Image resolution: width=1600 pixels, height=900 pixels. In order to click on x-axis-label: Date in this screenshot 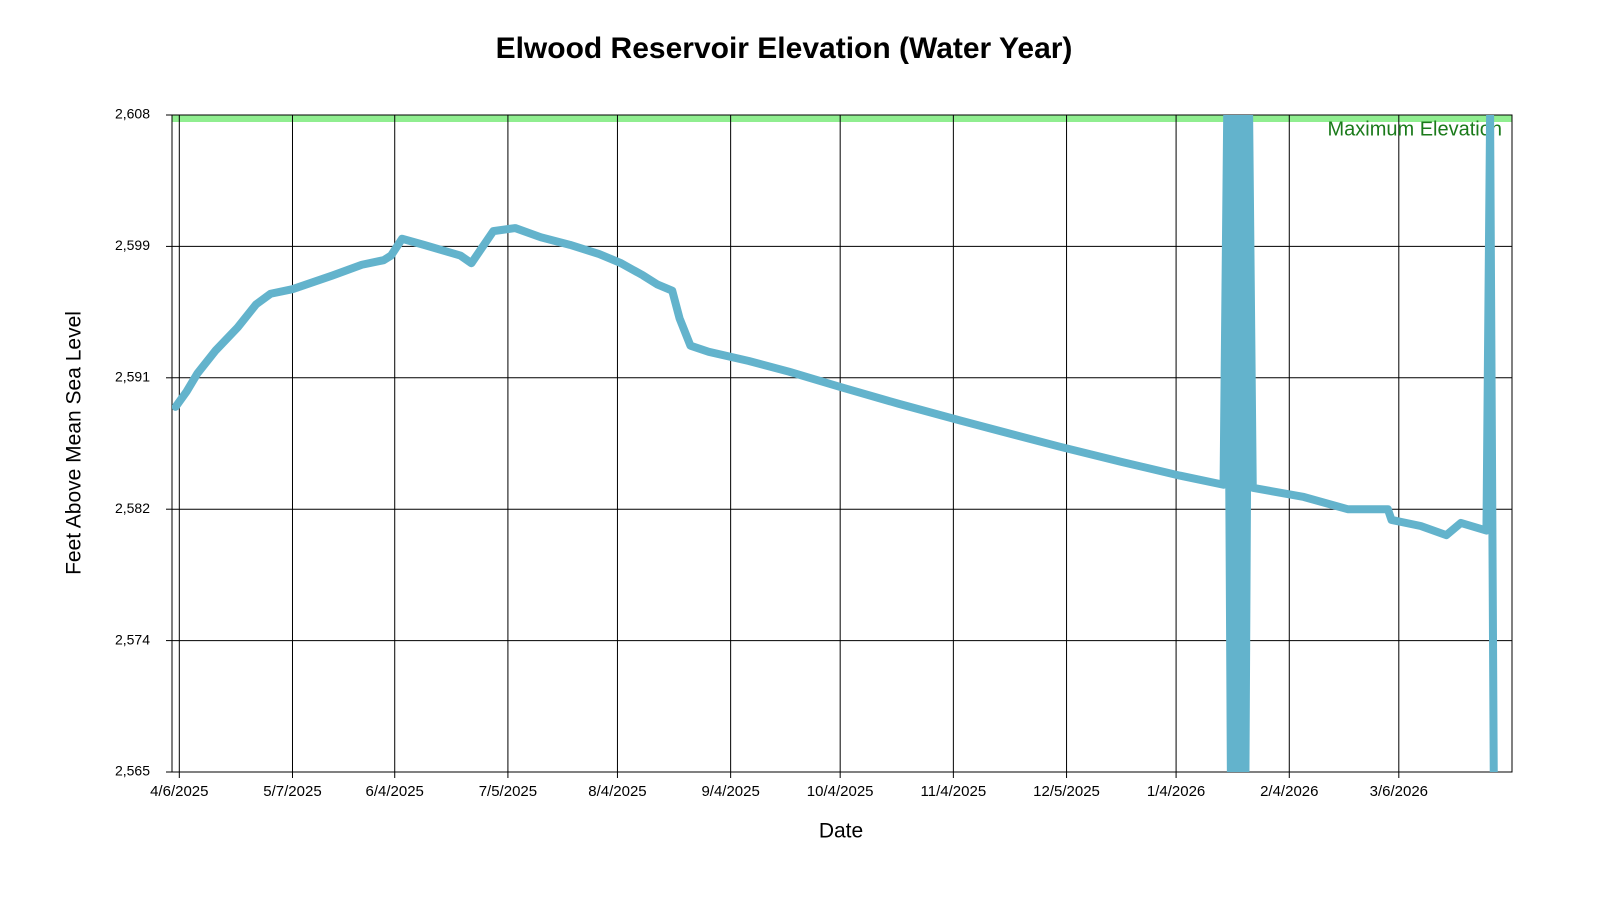, I will do `click(841, 831)`.